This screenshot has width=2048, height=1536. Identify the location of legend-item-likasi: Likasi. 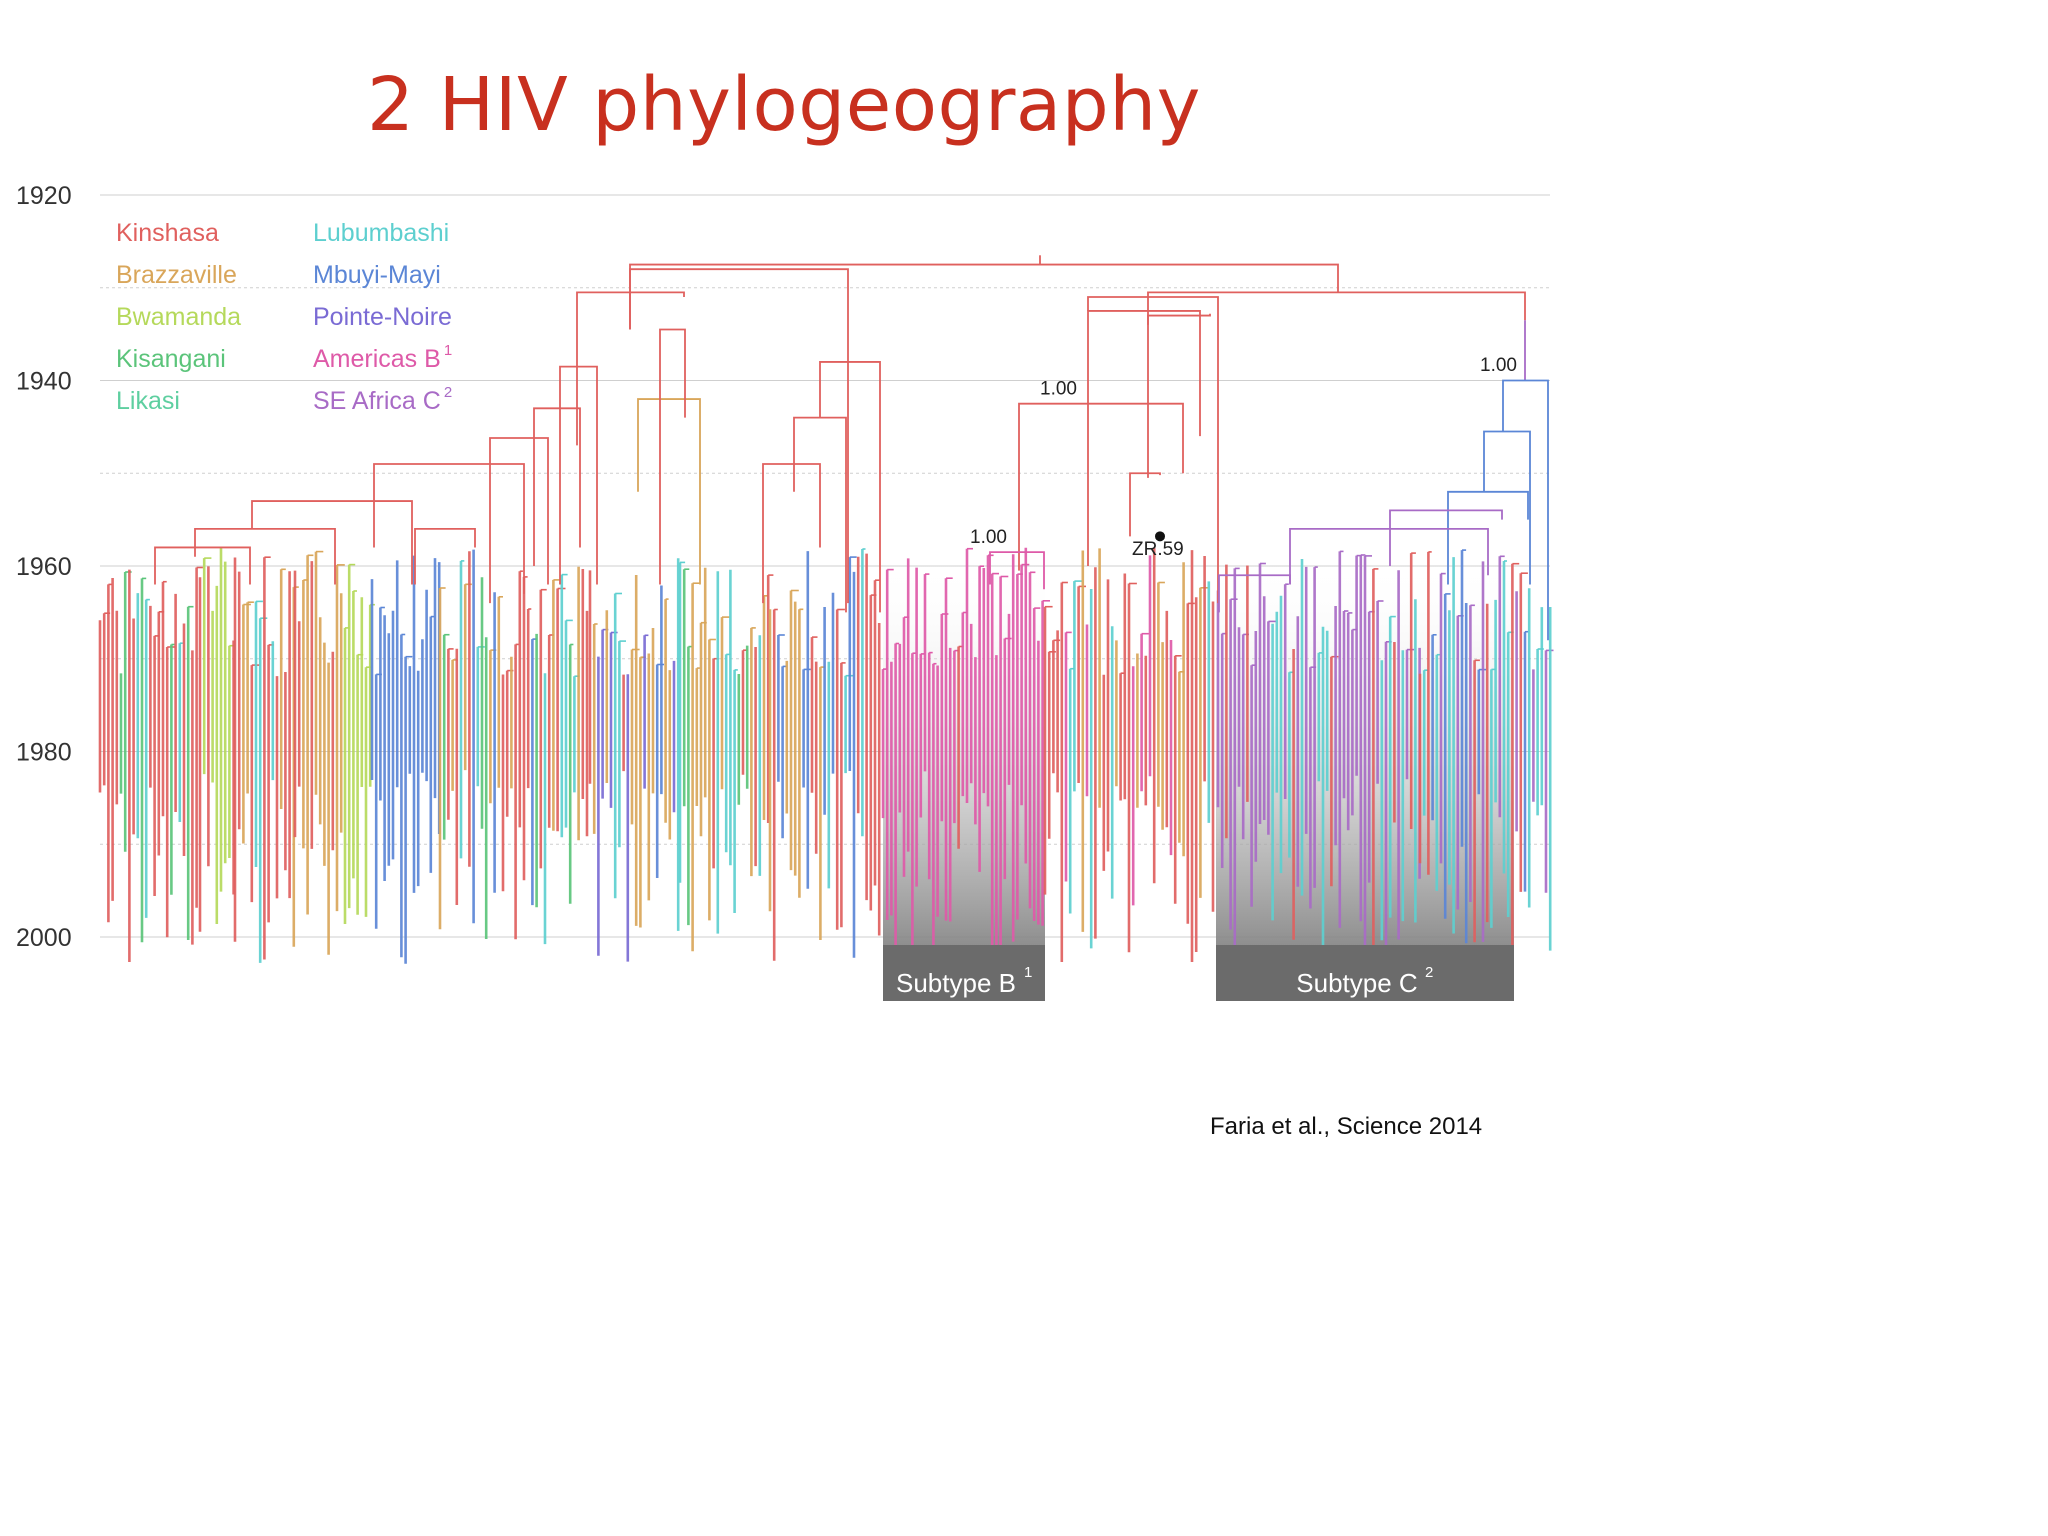
(148, 401).